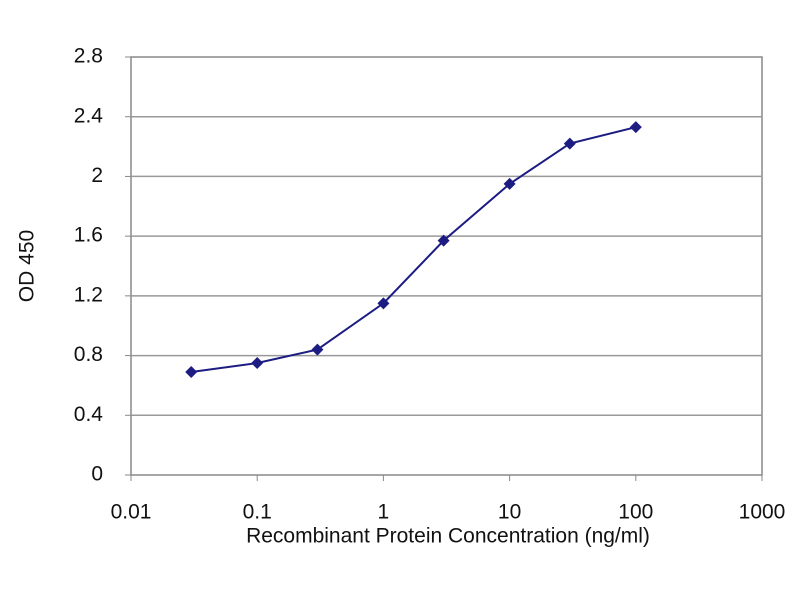 The image size is (800, 600). Describe the element at coordinates (88, 354) in the screenshot. I see `y-tick-label: 0.8` at that location.